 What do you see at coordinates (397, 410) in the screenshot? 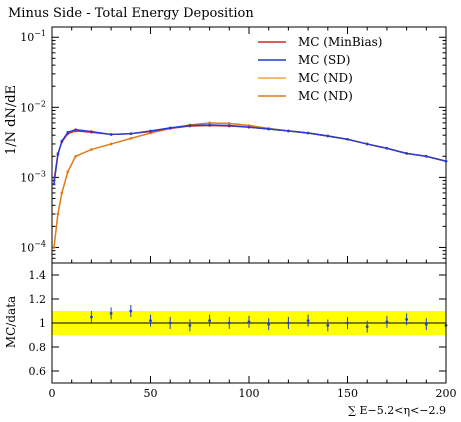
I see `x-axis-label: ∑ E−5.2<η<−2.9` at bounding box center [397, 410].